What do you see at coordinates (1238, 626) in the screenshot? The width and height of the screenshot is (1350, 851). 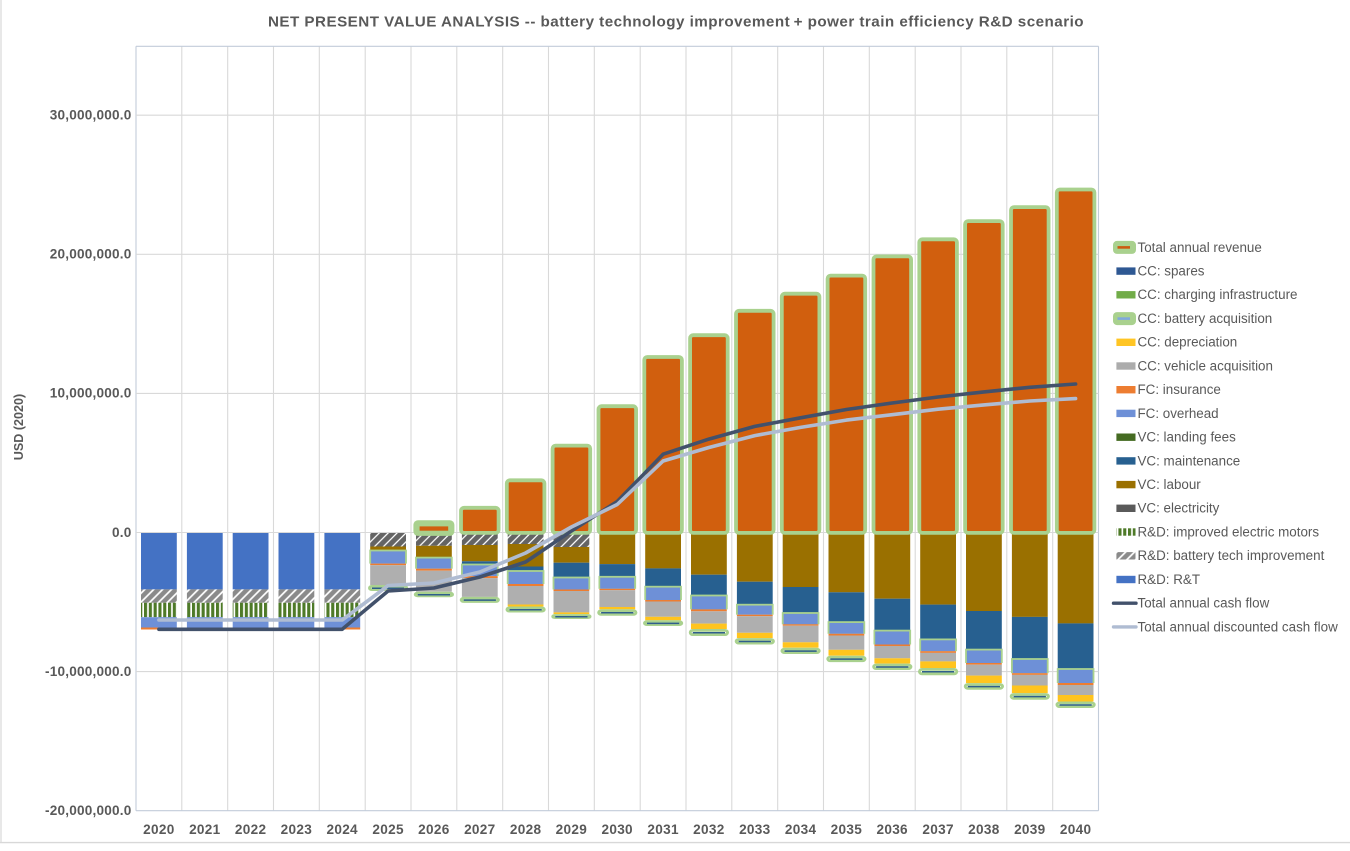 I see `svg-text:Total annual discounted cash f: Total annual discounted cash flow` at bounding box center [1238, 626].